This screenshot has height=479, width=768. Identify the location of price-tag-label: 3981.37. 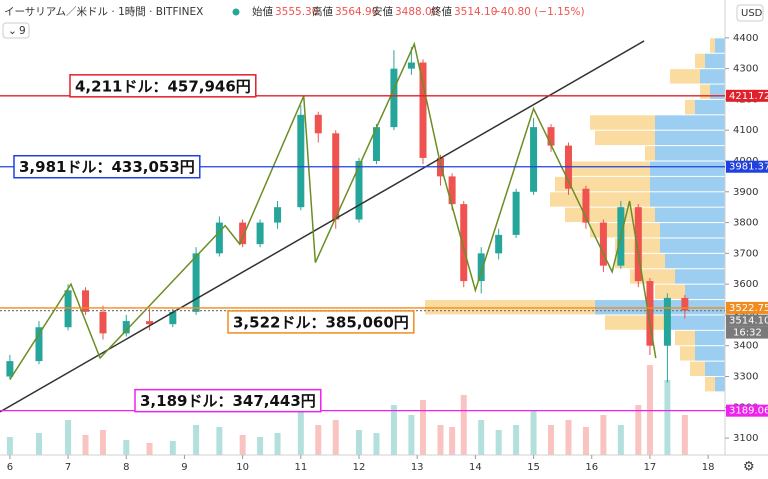
(748, 167).